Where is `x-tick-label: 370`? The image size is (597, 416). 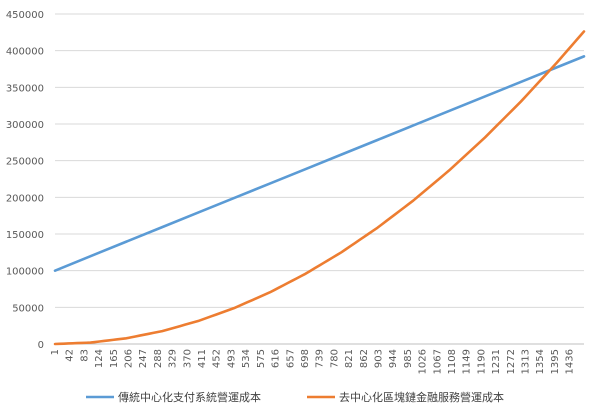 x-tick-label: 370 is located at coordinates (187, 358).